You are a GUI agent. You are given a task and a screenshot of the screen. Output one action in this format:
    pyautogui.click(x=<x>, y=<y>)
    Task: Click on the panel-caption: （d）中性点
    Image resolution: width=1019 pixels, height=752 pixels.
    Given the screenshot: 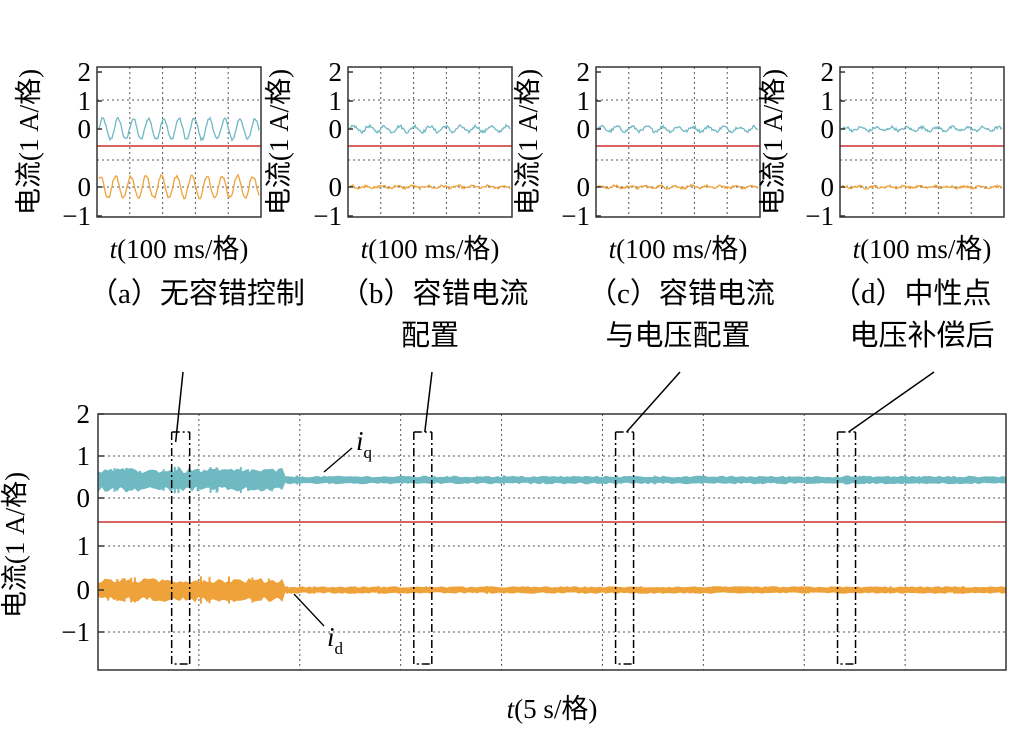 What is the action you would take?
    pyautogui.click(x=912, y=293)
    